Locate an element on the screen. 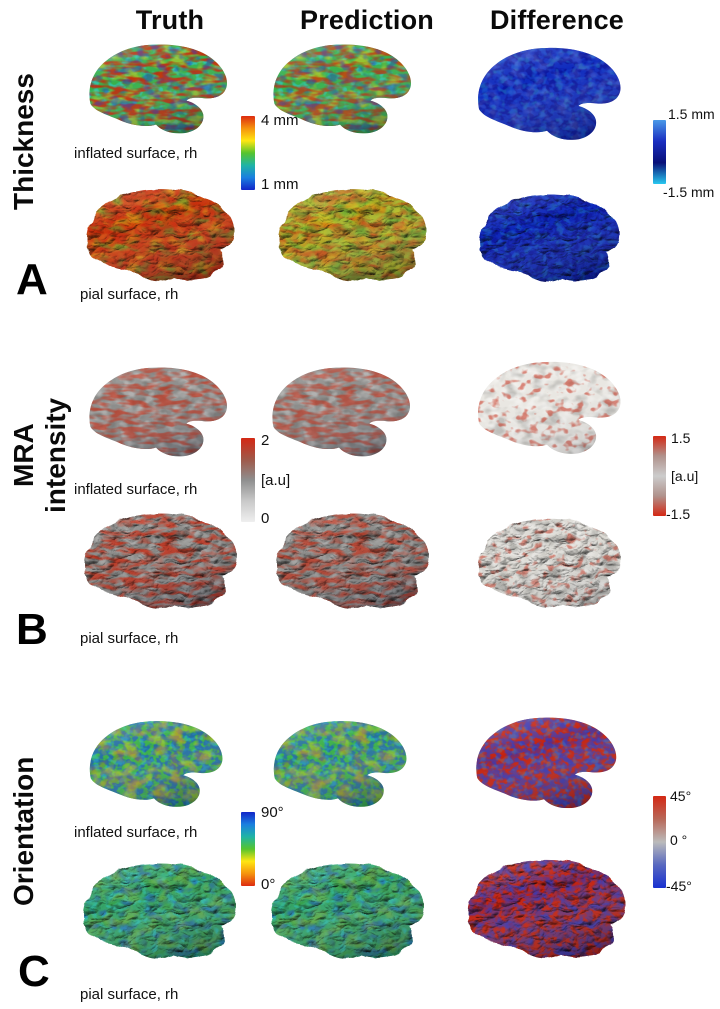 This screenshot has height=1009, width=720. column-header-truth: Truth is located at coordinates (170, 20).